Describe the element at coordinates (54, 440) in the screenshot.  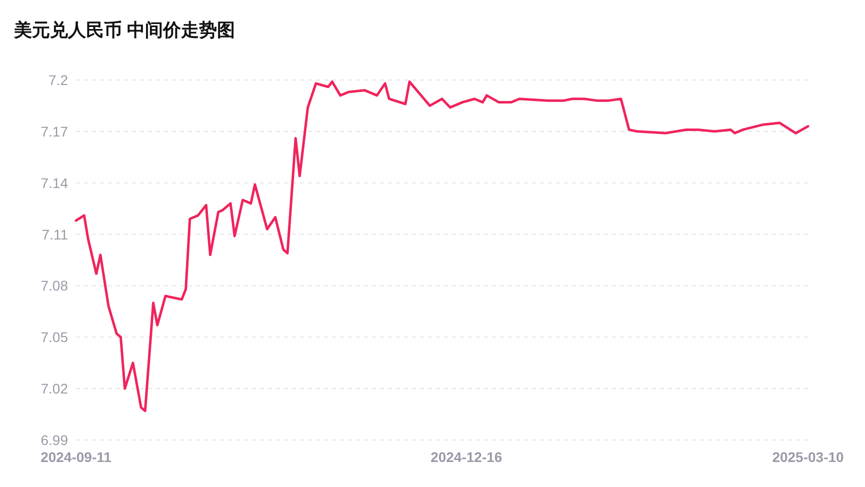
I see `y-tick-label: 6.99` at that location.